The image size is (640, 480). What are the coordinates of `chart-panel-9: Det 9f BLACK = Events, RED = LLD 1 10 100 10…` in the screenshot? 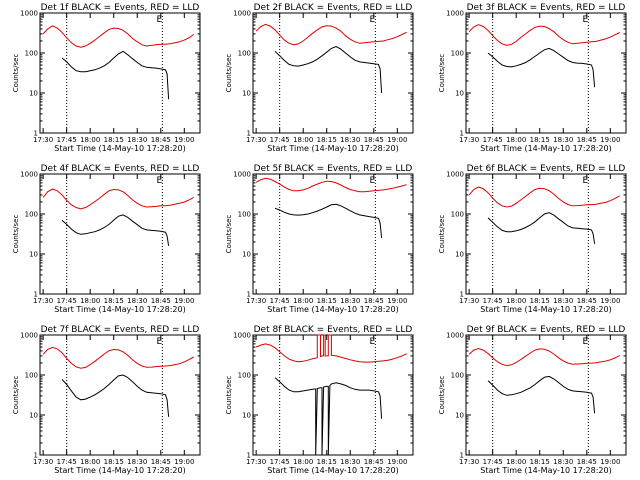 It's located at (532, 400).